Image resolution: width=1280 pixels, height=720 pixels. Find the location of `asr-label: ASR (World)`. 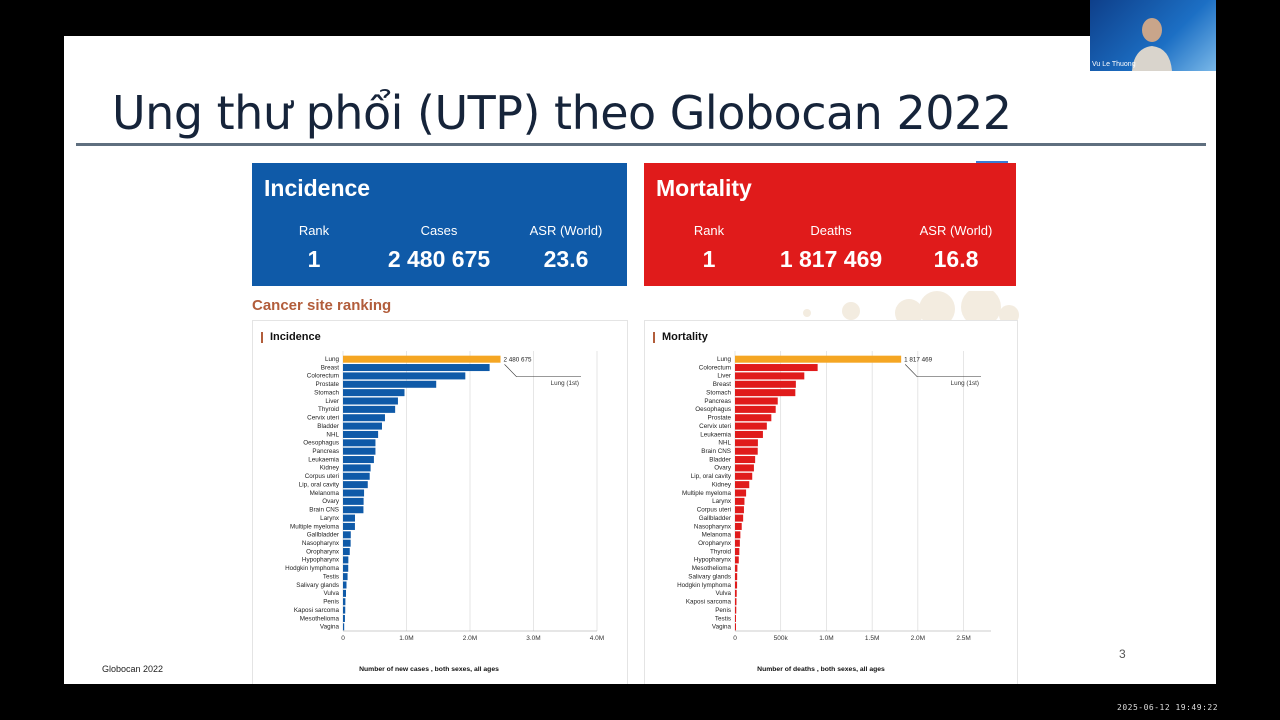

asr-label: ASR (World) is located at coordinates (956, 230).